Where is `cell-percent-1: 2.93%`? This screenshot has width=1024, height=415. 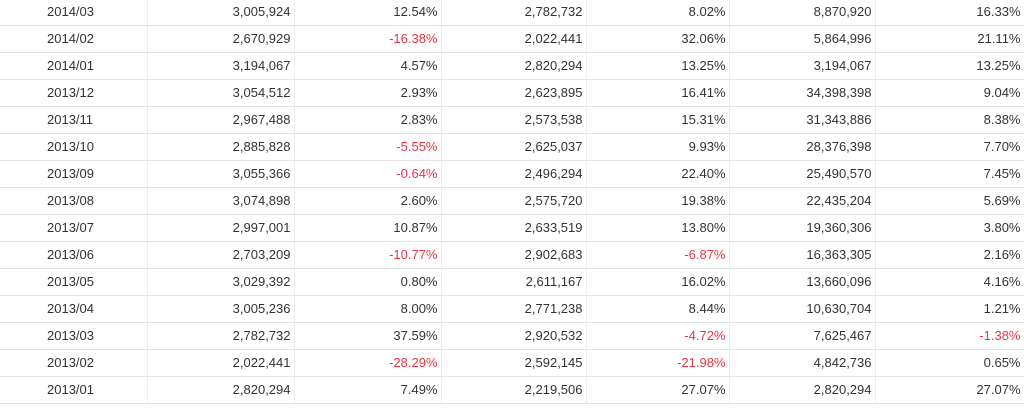
cell-percent-1: 2.93% is located at coordinates (368, 93).